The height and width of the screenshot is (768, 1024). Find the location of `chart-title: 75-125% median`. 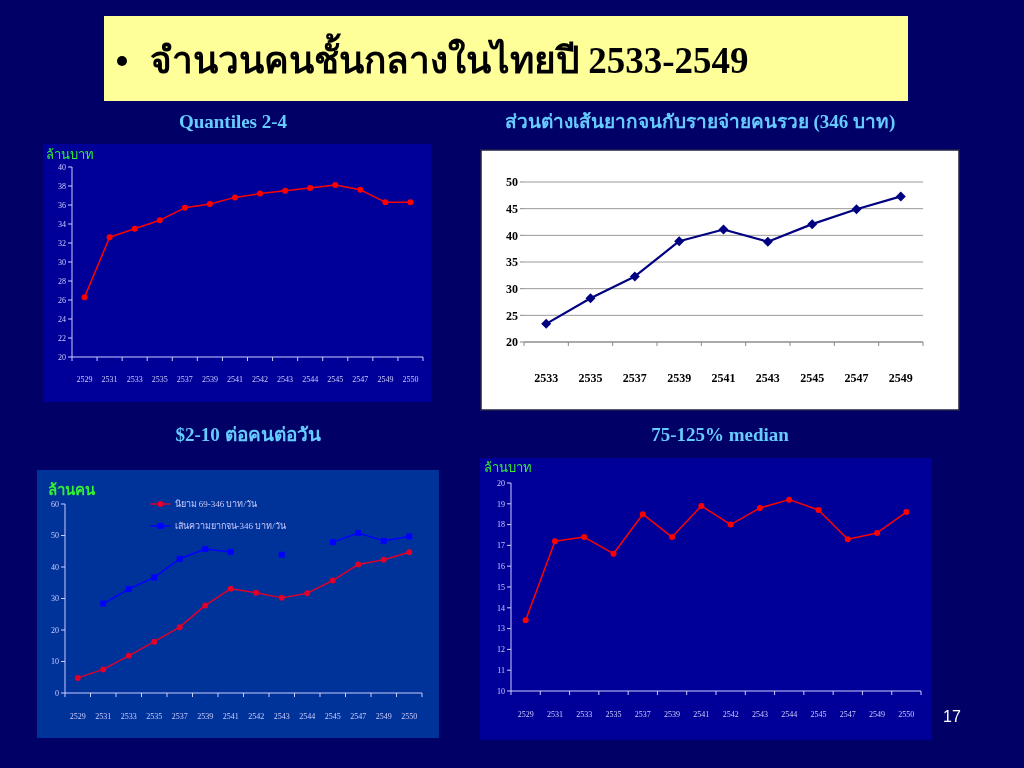

chart-title: 75-125% median is located at coordinates (720, 434).